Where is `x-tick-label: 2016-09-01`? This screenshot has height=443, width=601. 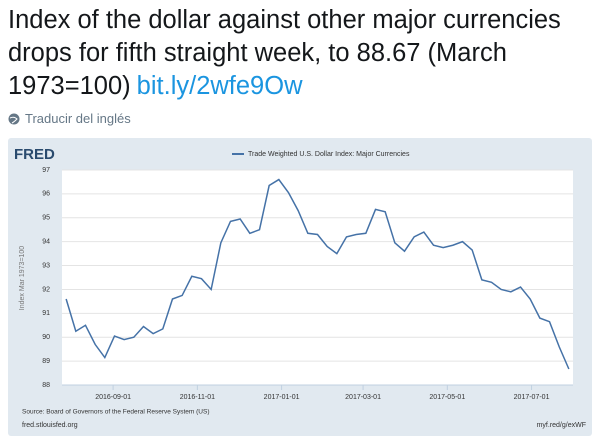 x-tick-label: 2016-09-01 is located at coordinates (113, 397).